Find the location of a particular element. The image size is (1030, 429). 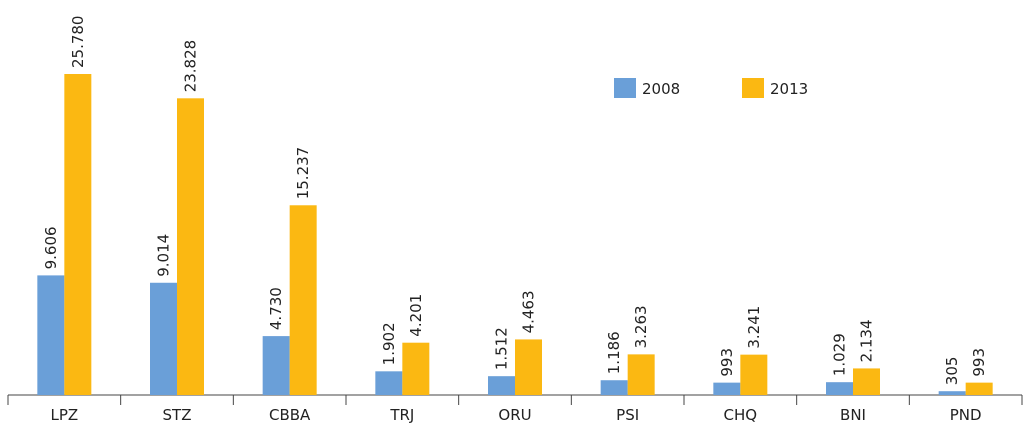

x-tick-label: LPZ is located at coordinates (64, 415).